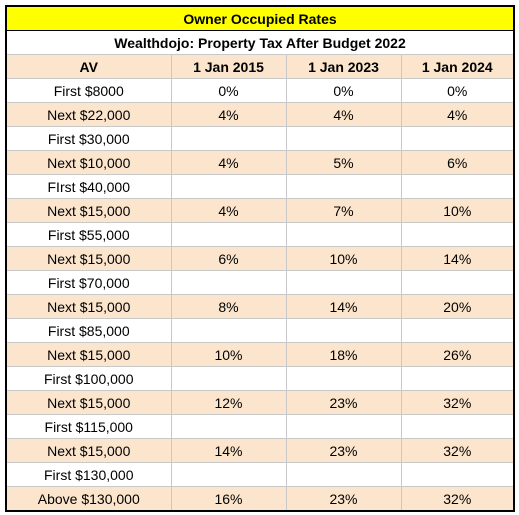  Describe the element at coordinates (88, 90) in the screenshot. I see `av-cell: First $8000` at that location.